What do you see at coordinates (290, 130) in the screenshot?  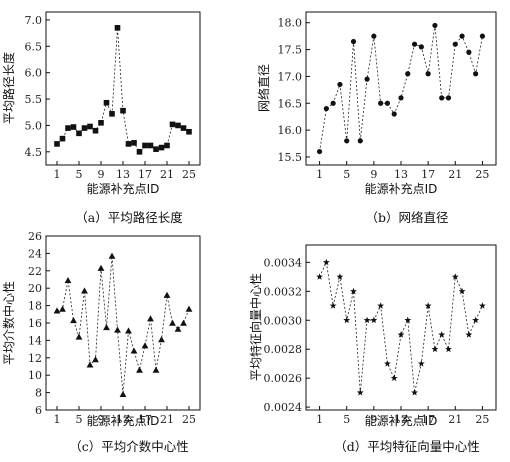 I see `y-tick-label: 16.0` at bounding box center [290, 130].